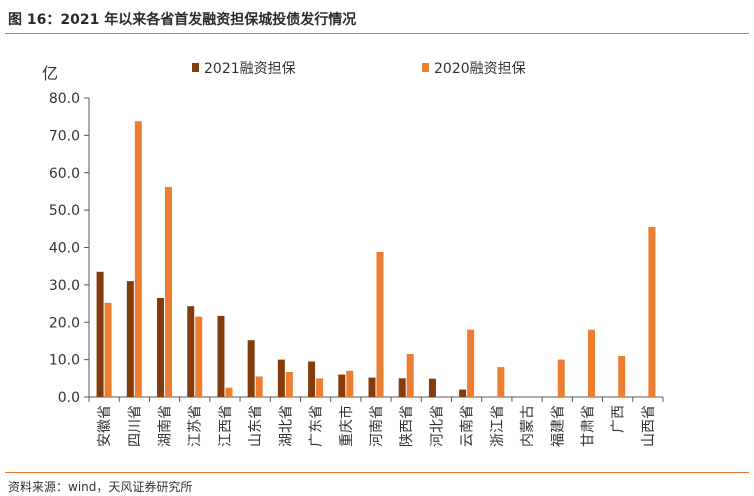 This screenshot has height=496, width=754. I want to click on y-tick-label: 0.0, so click(69, 398).